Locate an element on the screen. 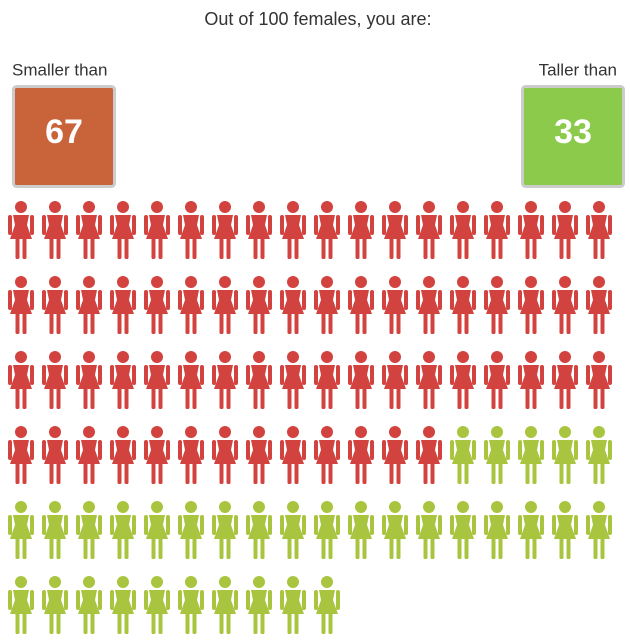  legend-value: 67 is located at coordinates (64, 132).